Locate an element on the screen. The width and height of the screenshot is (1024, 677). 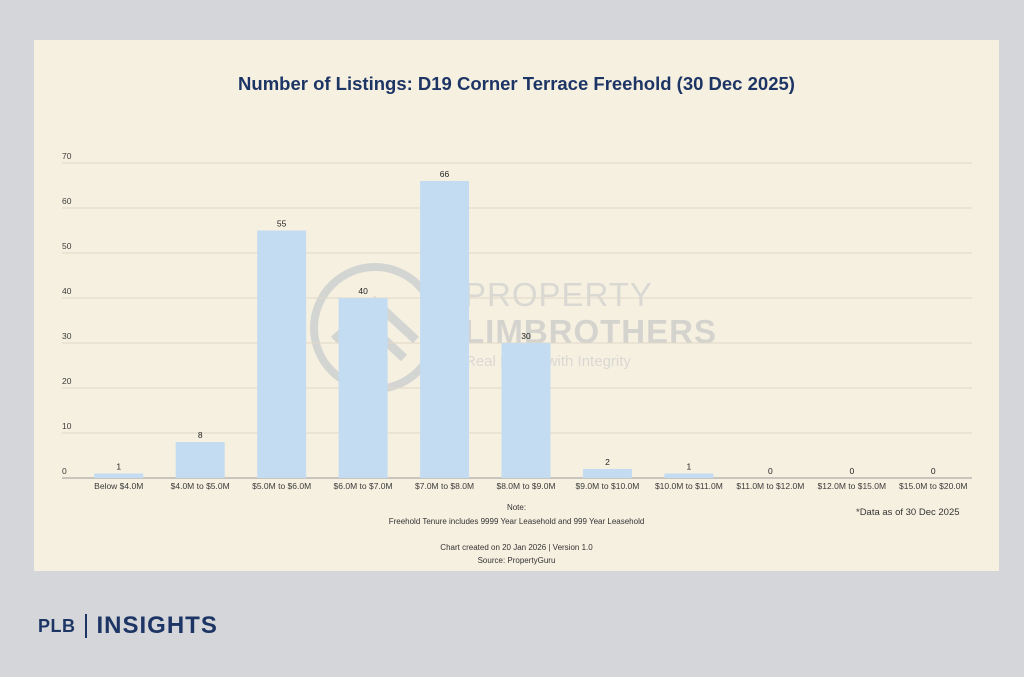
x-tick-label: $12.0M to $15.0M is located at coordinates (852, 486).